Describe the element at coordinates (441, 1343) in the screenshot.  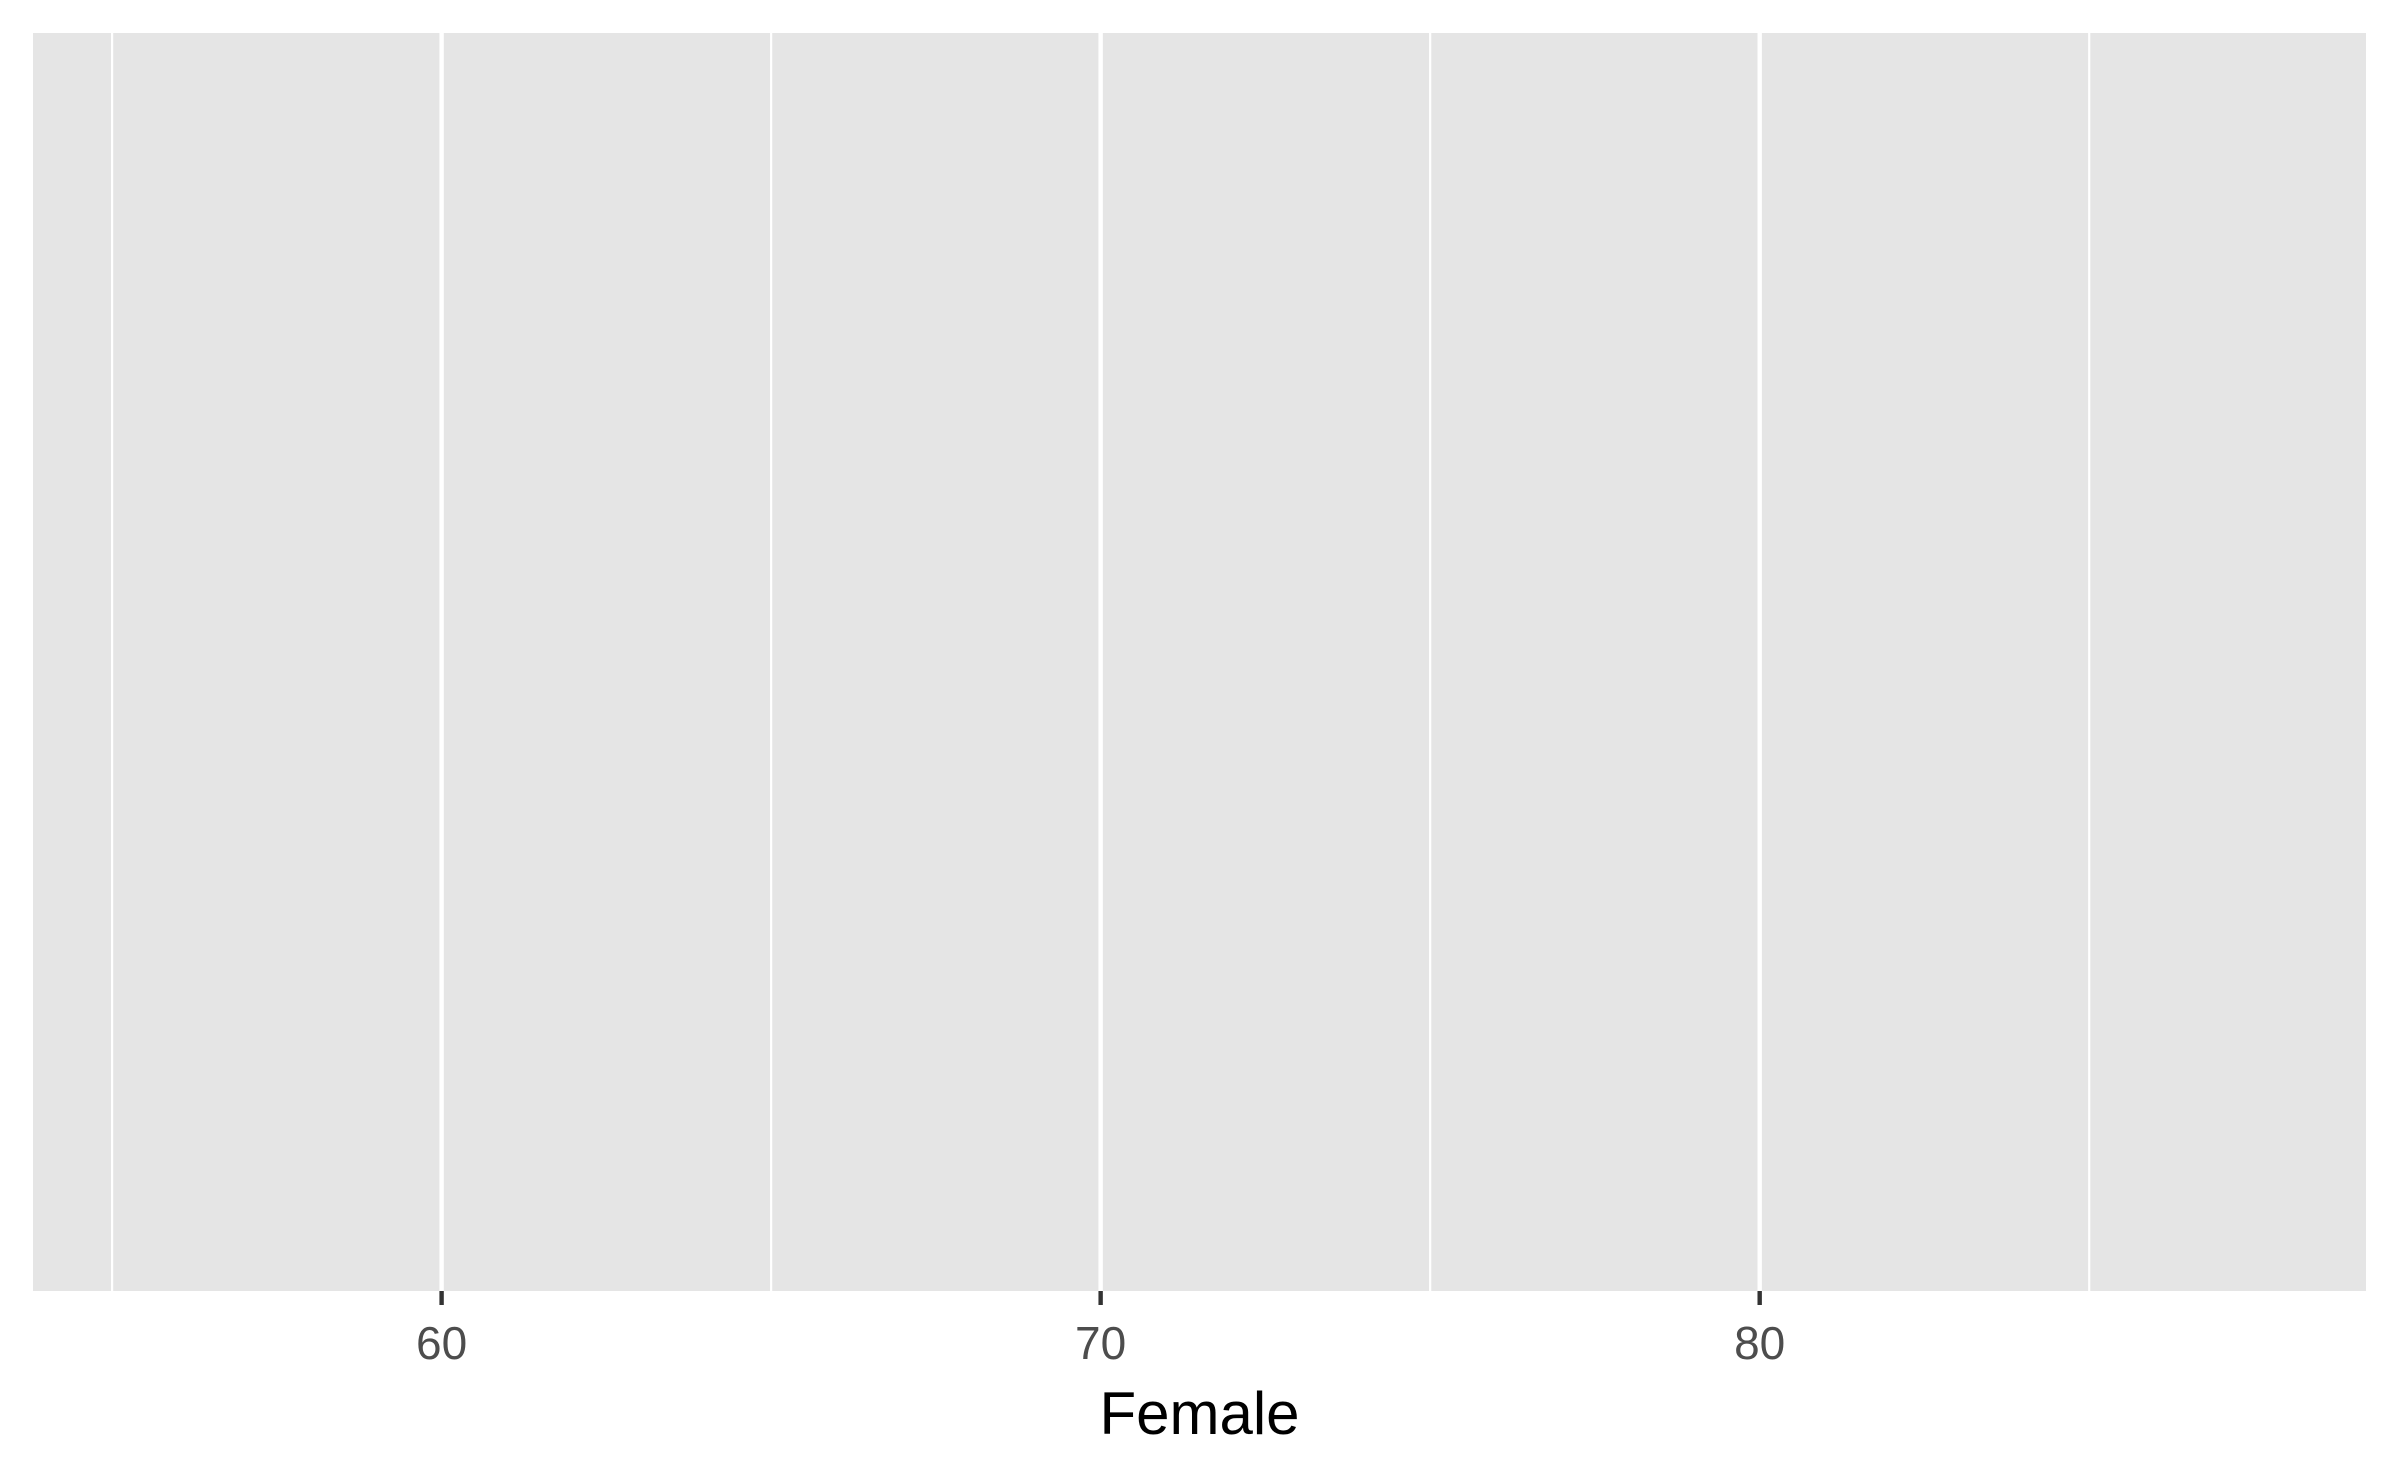
I see `x-tick-label: 60` at that location.